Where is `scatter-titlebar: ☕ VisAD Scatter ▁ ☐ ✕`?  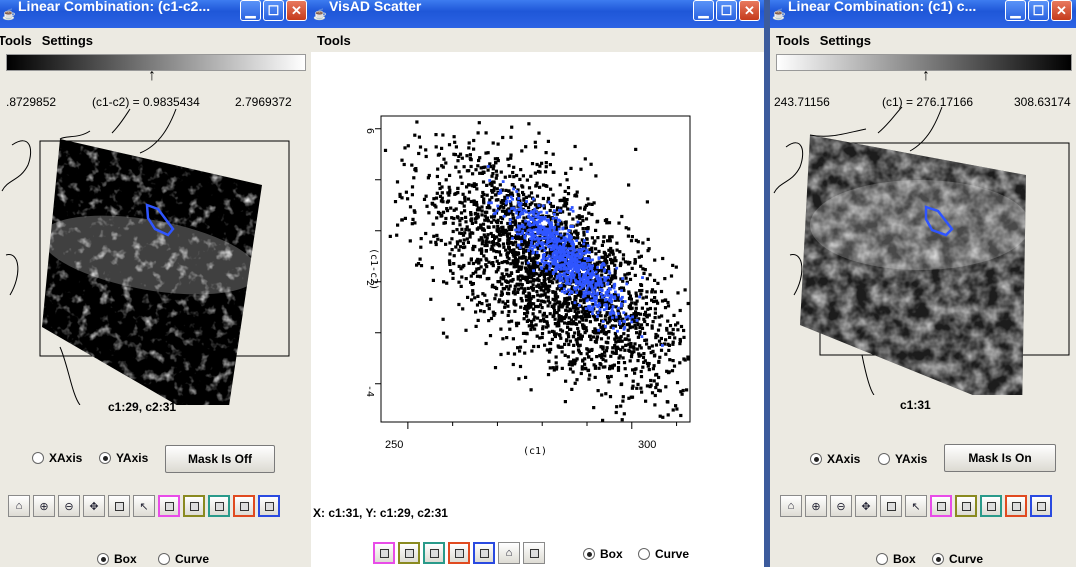 scatter-titlebar: ☕ VisAD Scatter ▁ ☐ ✕ is located at coordinates (537, 14).